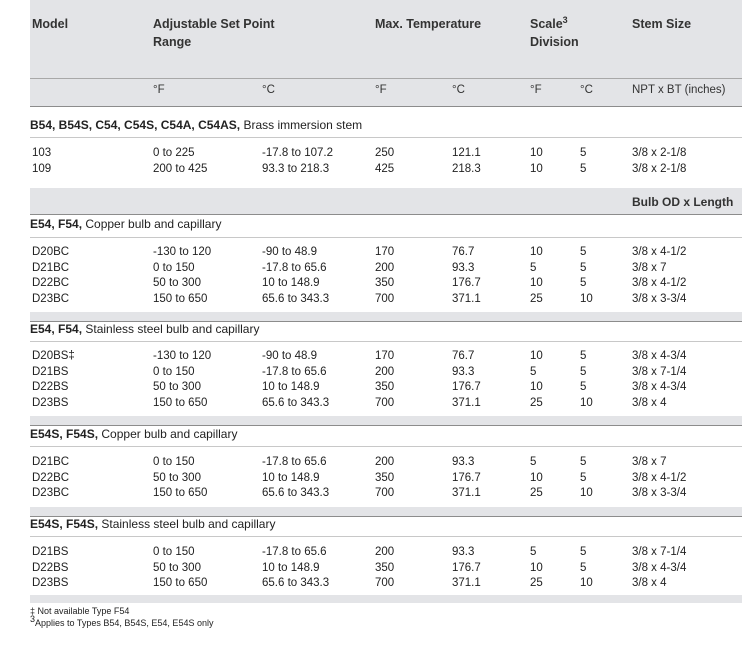  What do you see at coordinates (42, 168) in the screenshot?
I see `cell-model: 109` at bounding box center [42, 168].